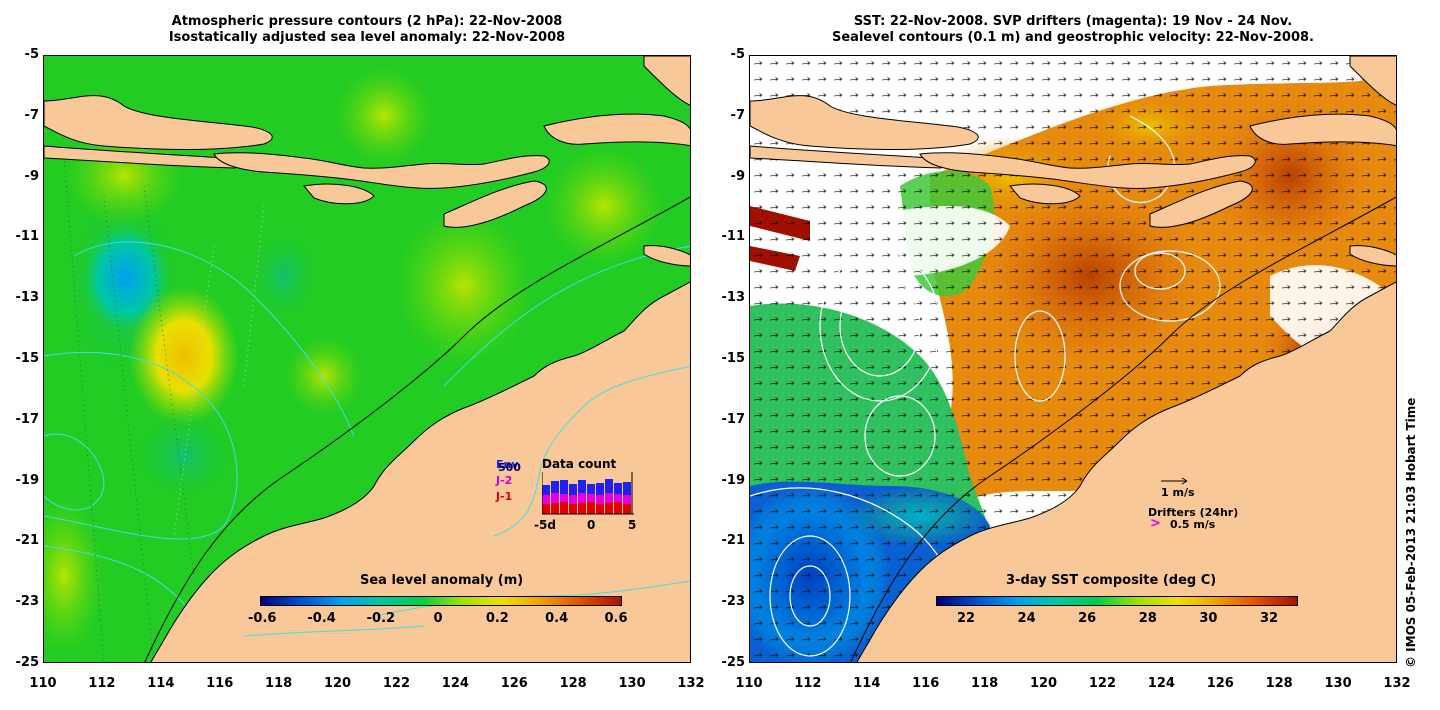 Image resolution: width=1440 pixels, height=710 pixels. What do you see at coordinates (1026, 618) in the screenshot?
I see `right-colorbar-tick-label: 24` at bounding box center [1026, 618].